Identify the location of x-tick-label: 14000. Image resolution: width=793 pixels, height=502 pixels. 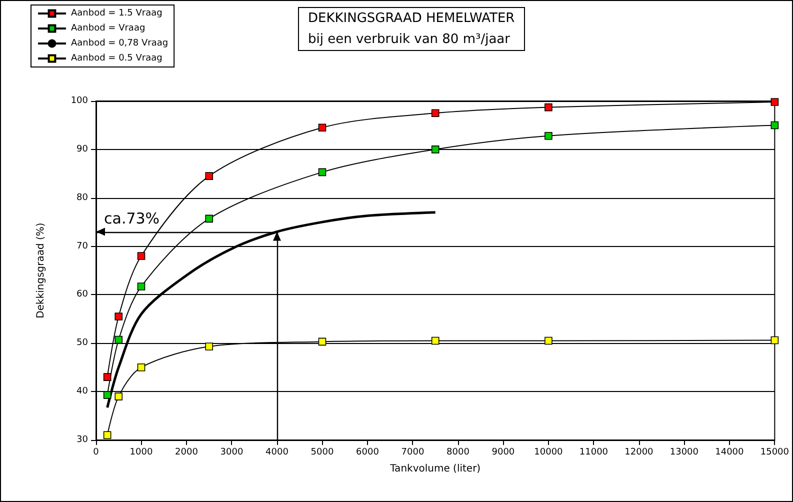
(729, 453).